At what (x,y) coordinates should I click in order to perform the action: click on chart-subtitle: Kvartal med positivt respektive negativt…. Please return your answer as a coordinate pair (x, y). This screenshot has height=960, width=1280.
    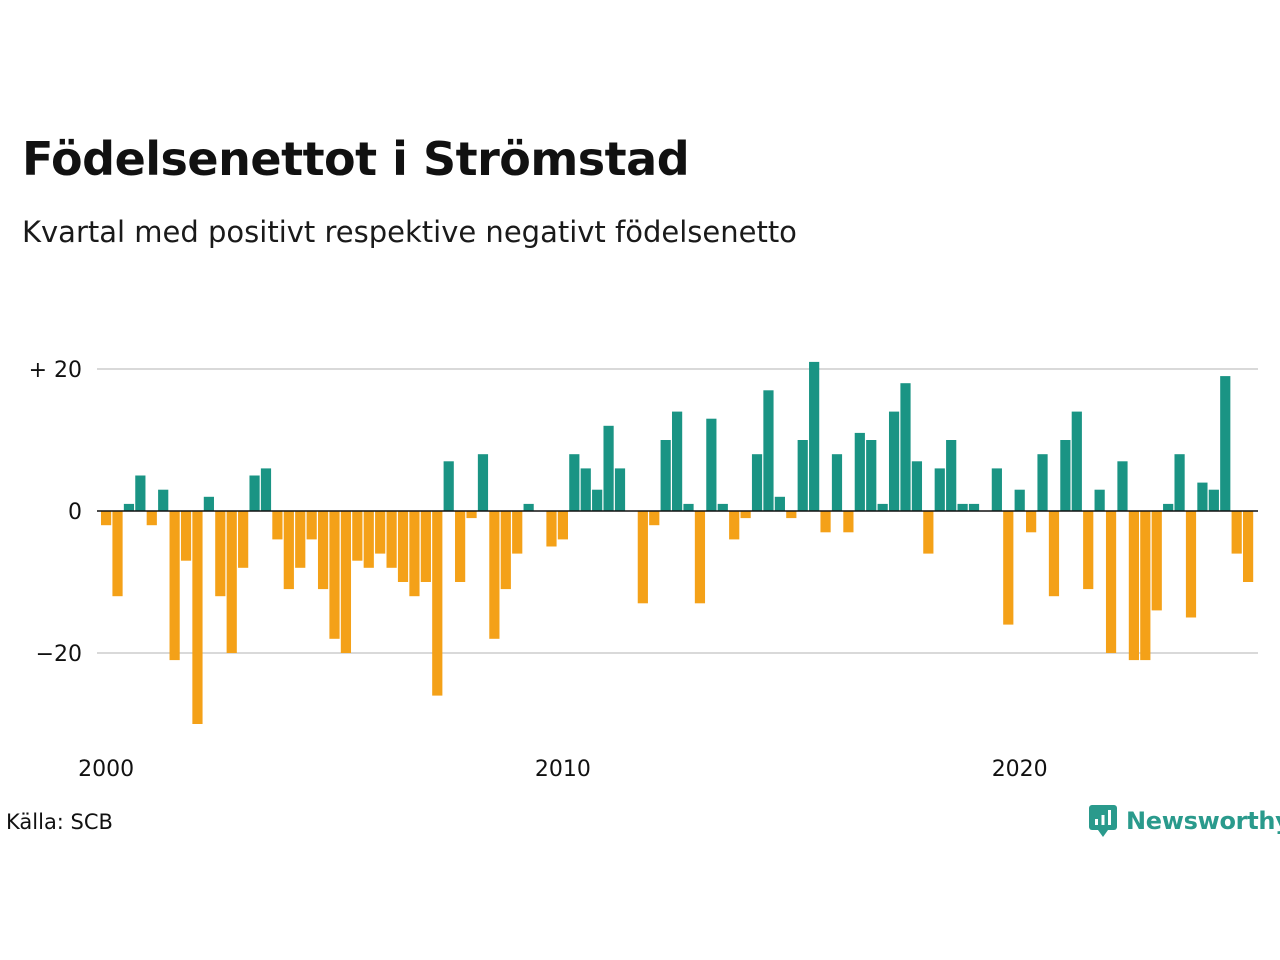
    Looking at the image, I should click on (409, 232).